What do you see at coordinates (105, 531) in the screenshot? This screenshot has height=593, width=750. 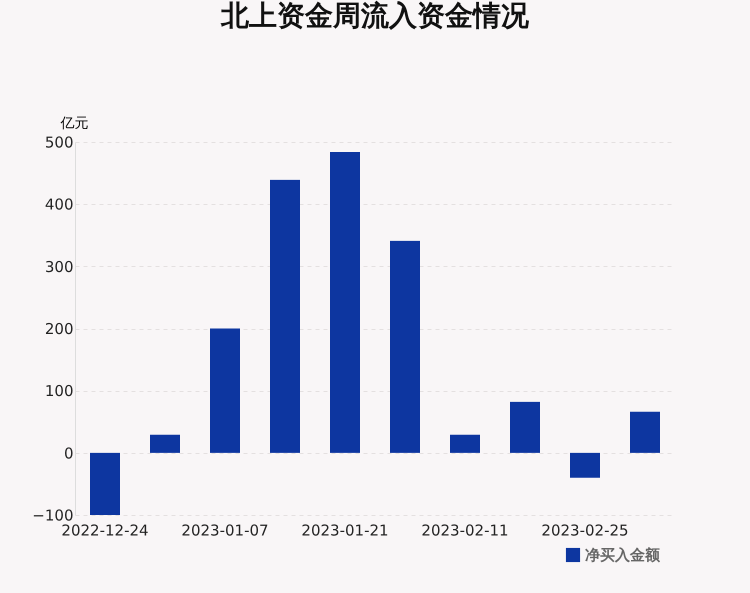 I see `x-tick-label: 2022-12-24` at bounding box center [105, 531].